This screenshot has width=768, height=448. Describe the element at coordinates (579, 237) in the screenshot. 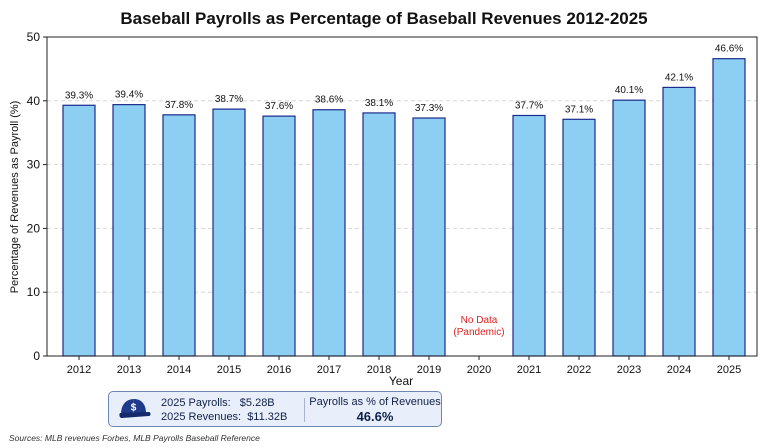

I see `bar-2022` at that location.